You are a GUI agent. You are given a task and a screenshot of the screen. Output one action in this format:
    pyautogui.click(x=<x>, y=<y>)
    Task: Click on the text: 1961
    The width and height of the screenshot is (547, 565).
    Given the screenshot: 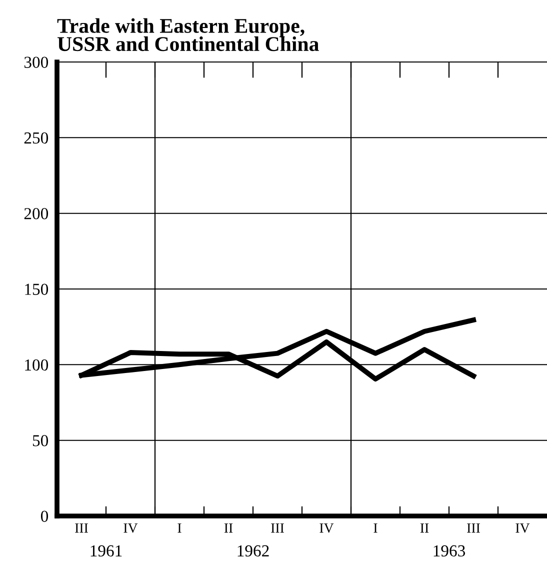 What is the action you would take?
    pyautogui.click(x=106, y=550)
    